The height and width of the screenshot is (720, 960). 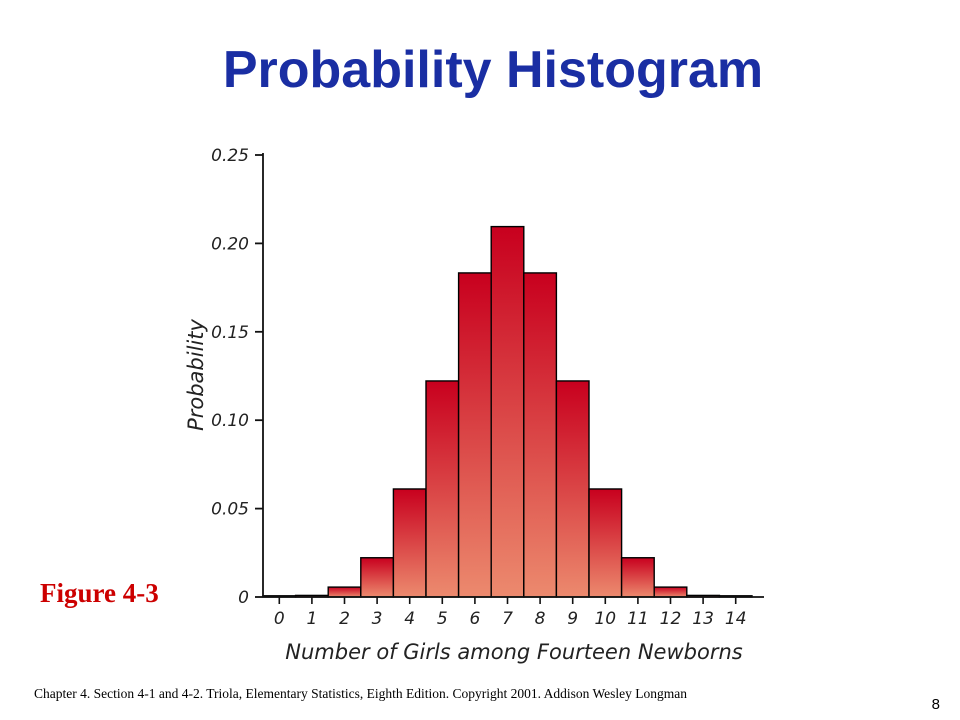 I want to click on x-tick-label: 3, so click(x=377, y=619).